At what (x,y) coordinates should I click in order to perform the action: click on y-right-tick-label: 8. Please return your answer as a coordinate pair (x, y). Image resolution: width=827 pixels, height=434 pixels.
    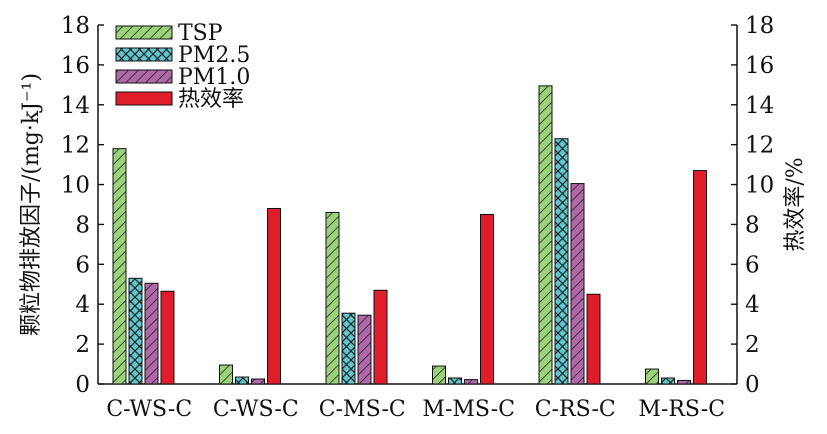
    Looking at the image, I should click on (752, 225).